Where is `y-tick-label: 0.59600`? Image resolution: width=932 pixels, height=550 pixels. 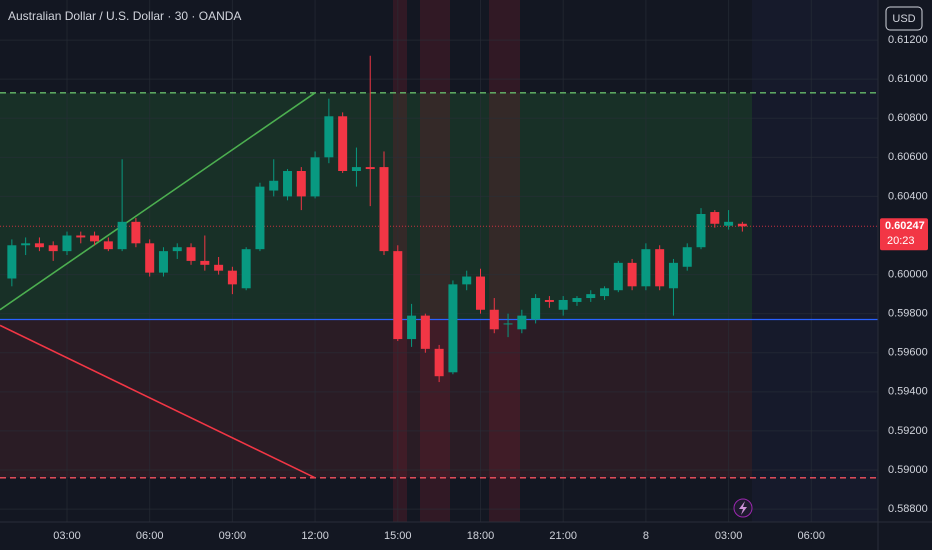
y-tick-label: 0.59600 is located at coordinates (908, 353).